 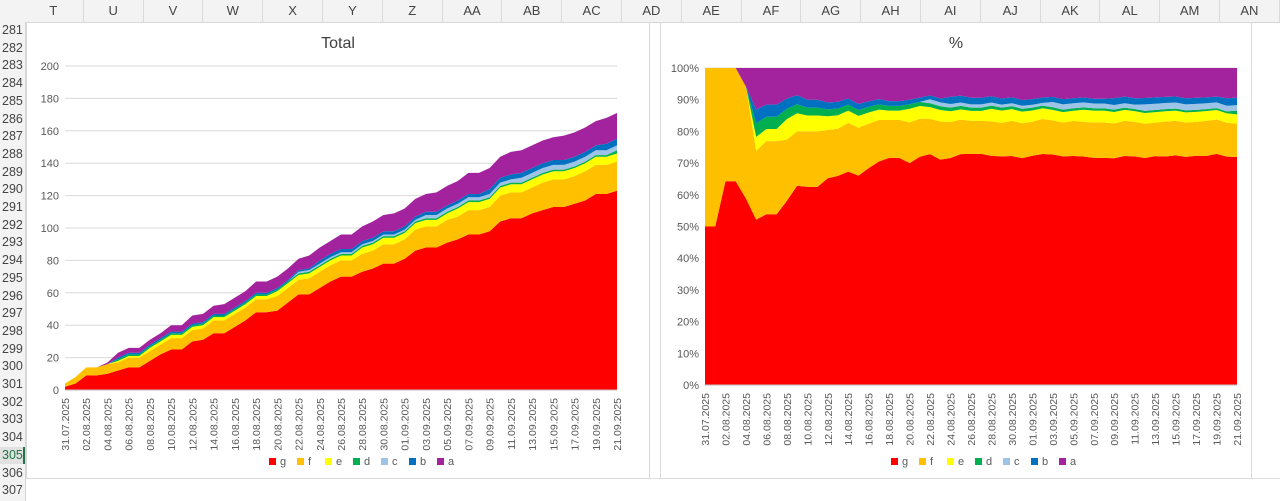 What do you see at coordinates (685, 69) in the screenshot?
I see `y-tick-label: 100%` at bounding box center [685, 69].